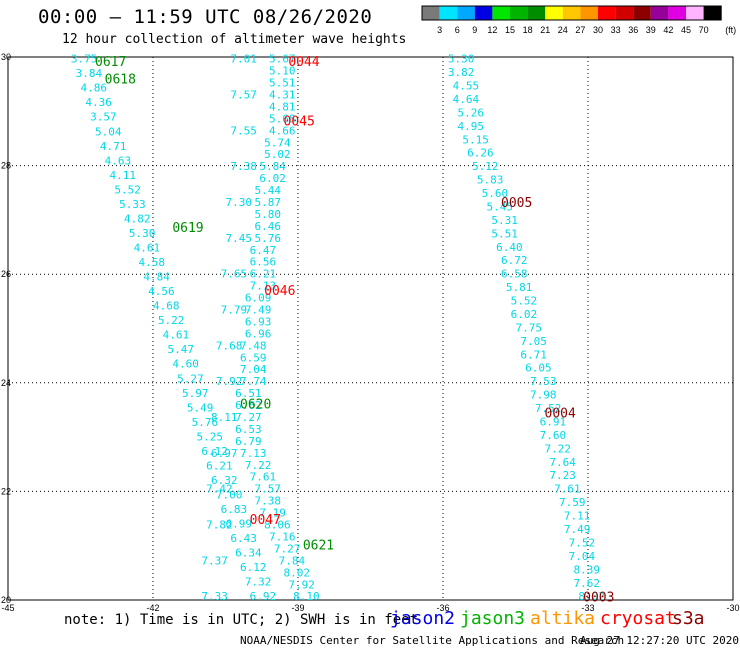 Image resolution: width=740 pixels, height=650 pixels. What do you see at coordinates (582, 542) in the screenshot?
I see `wave-height-value: 7.52` at bounding box center [582, 542].